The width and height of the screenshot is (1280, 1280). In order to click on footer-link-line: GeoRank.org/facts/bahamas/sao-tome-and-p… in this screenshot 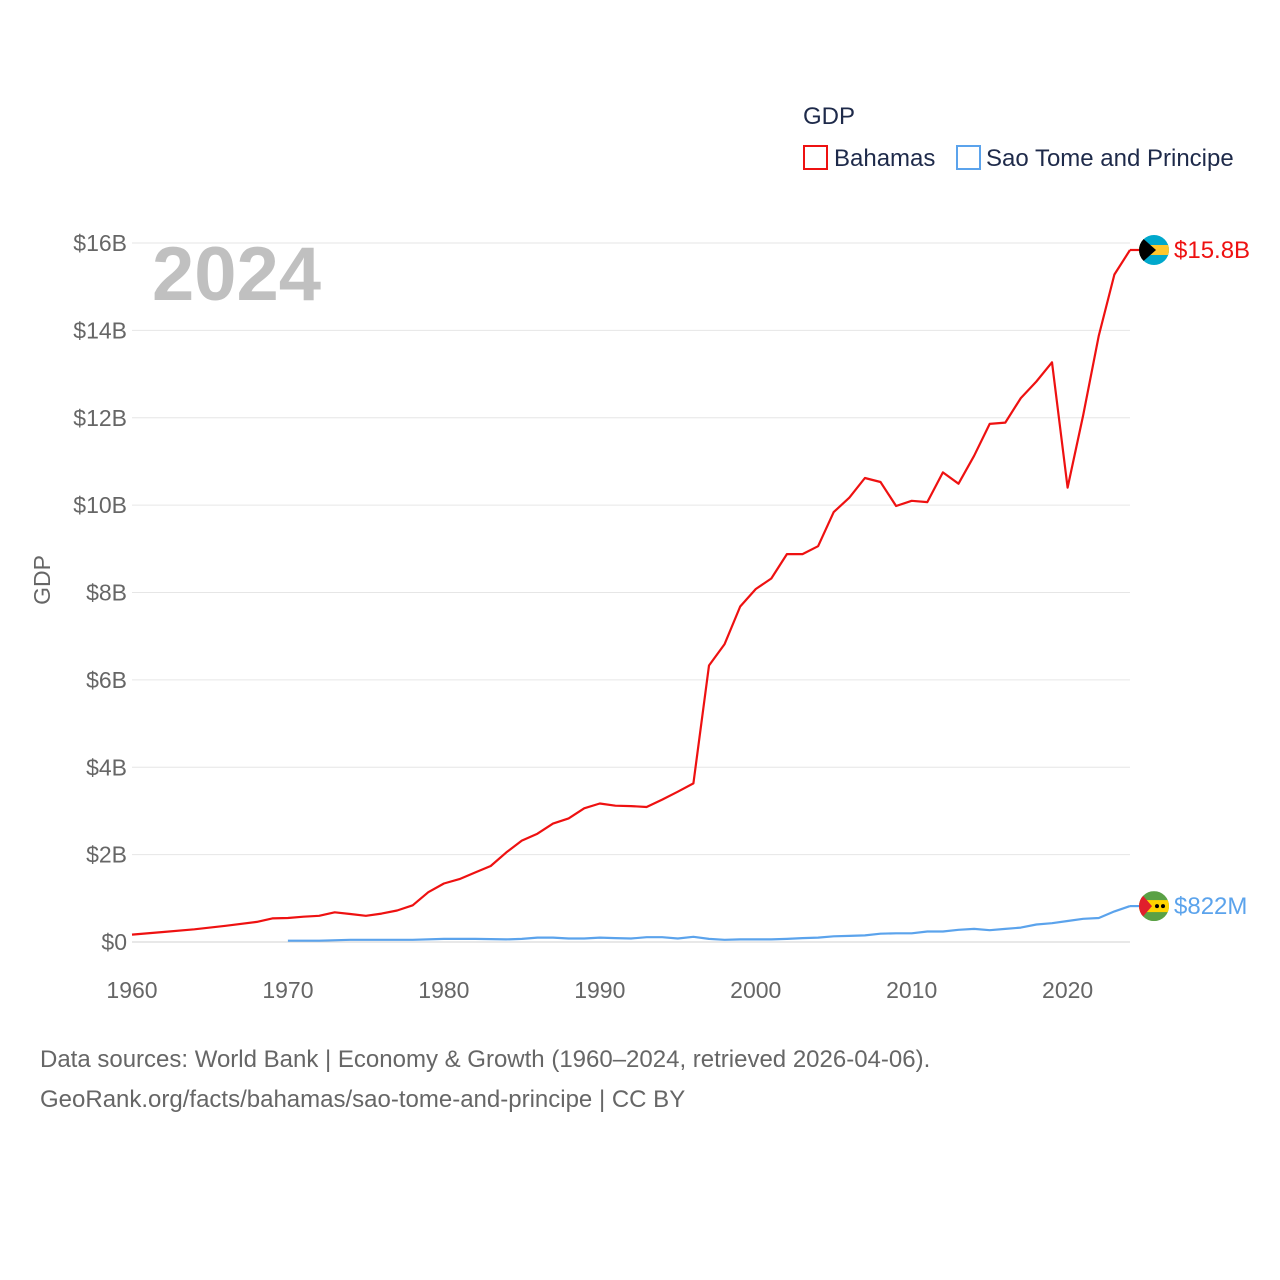, I will do `click(363, 1099)`.